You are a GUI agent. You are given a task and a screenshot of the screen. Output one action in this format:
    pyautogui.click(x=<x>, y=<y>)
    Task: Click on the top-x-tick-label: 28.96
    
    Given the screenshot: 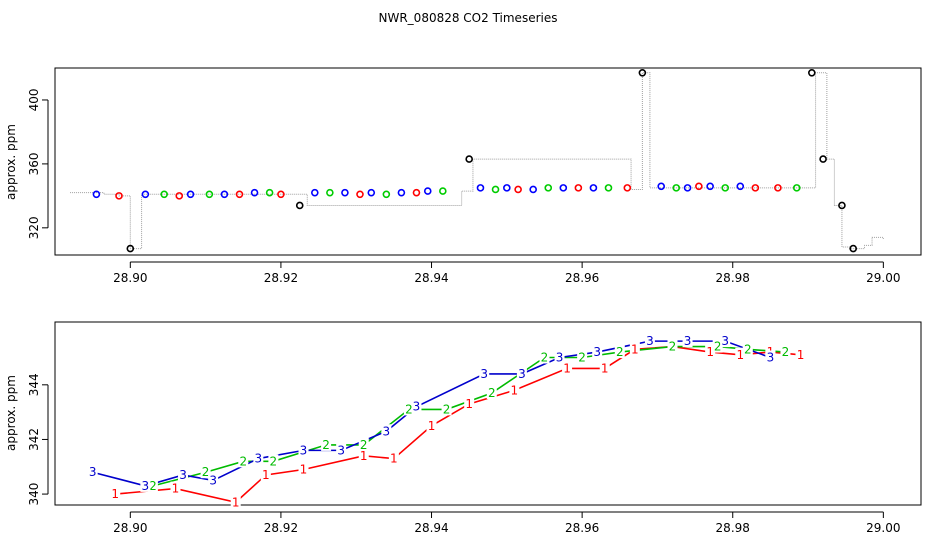 What is the action you would take?
    pyautogui.click(x=582, y=278)
    